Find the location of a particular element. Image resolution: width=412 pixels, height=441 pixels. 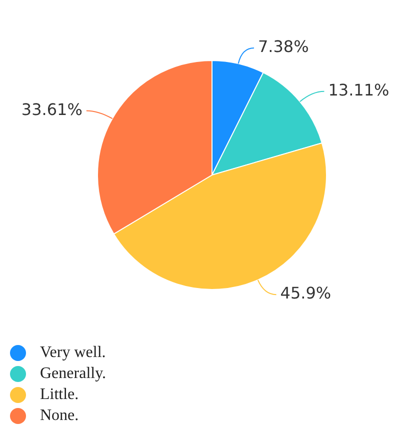

data-label: 13.11% is located at coordinates (359, 90).